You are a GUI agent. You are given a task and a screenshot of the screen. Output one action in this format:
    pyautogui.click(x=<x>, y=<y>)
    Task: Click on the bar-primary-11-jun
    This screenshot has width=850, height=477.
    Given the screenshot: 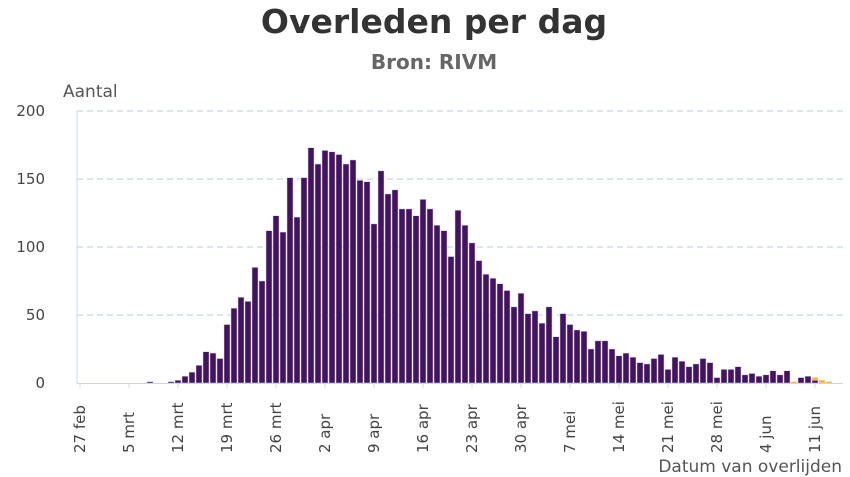 What is the action you would take?
    pyautogui.click(x=815, y=382)
    